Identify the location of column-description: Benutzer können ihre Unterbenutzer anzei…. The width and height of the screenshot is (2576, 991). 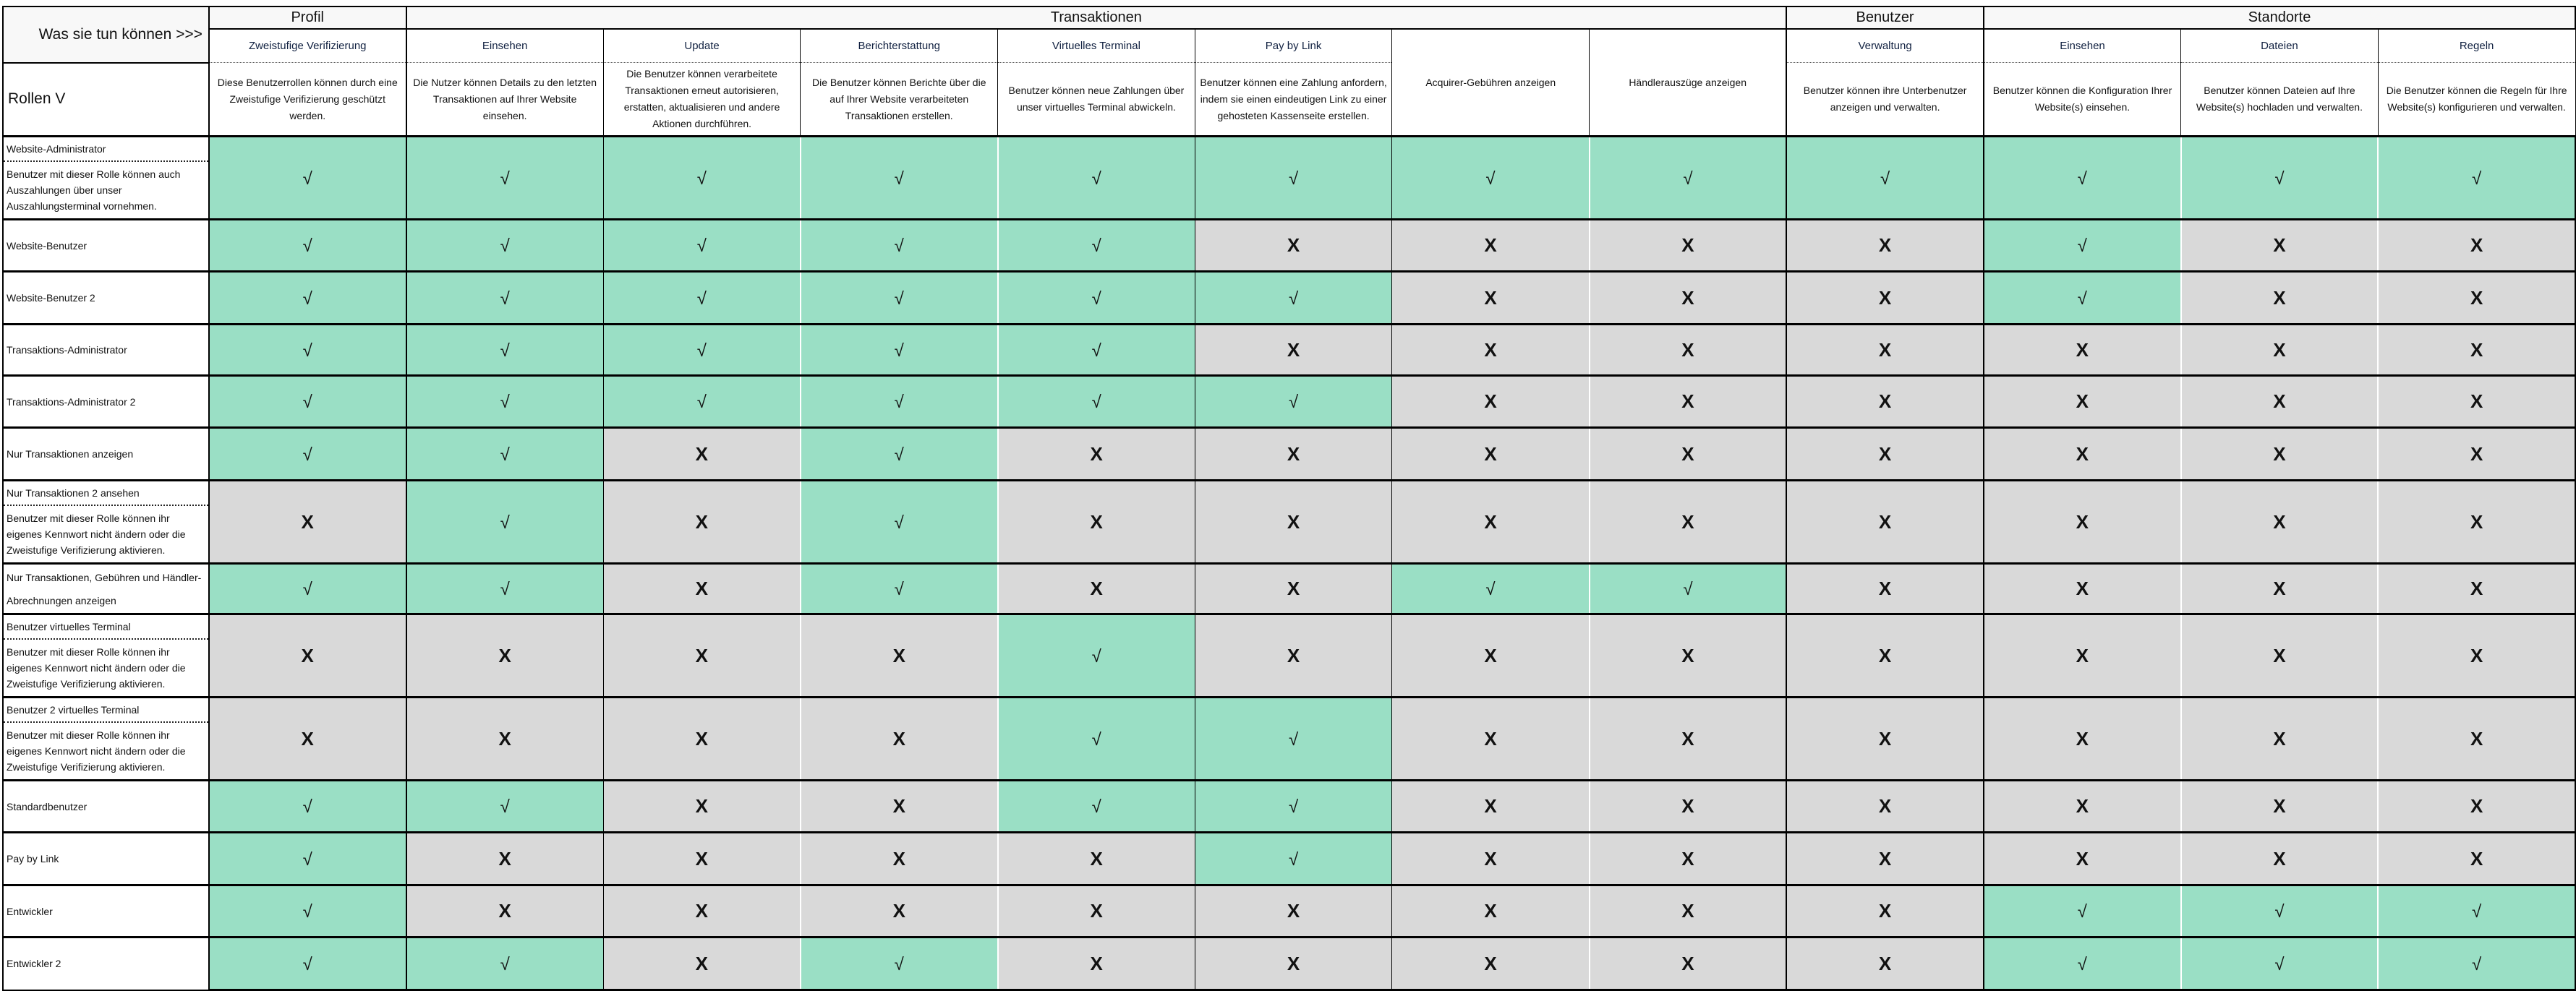
(1885, 99).